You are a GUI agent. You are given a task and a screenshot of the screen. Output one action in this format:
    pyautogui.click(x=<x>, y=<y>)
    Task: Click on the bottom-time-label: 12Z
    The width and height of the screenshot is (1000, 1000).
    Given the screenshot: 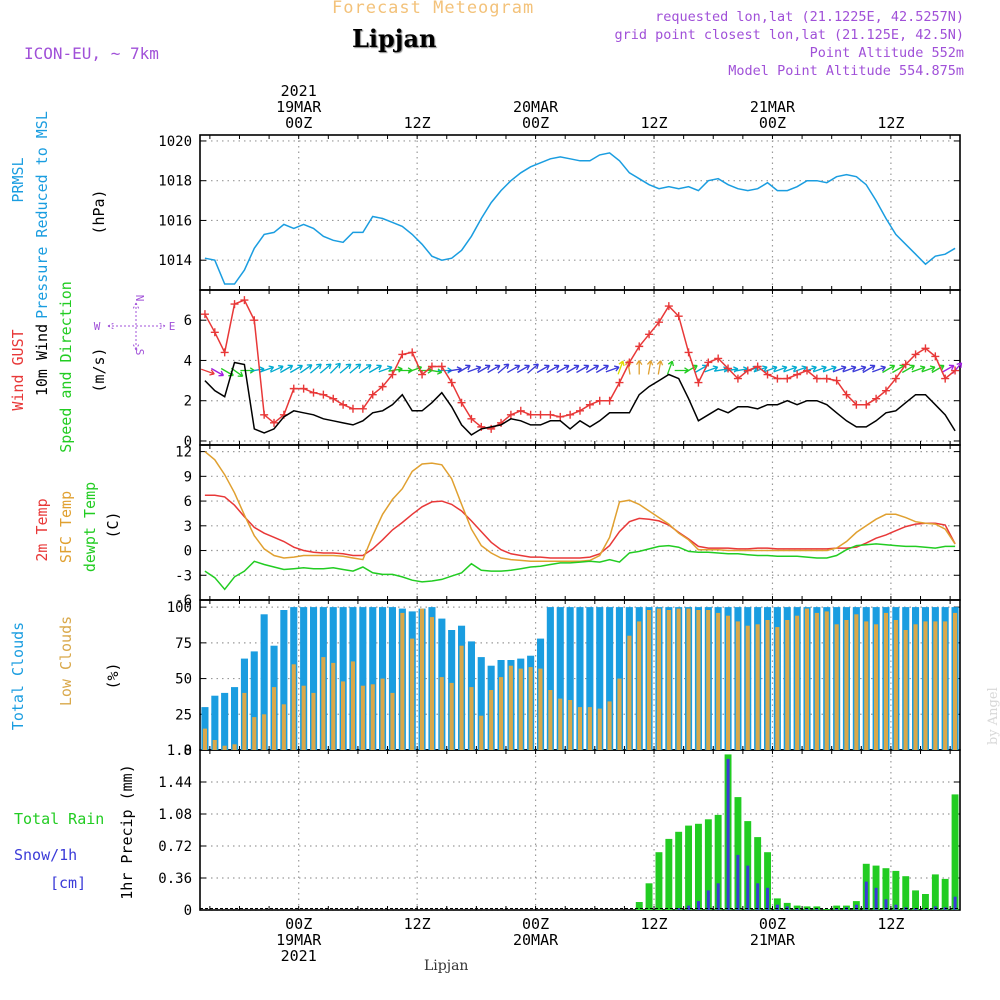 What is the action you would take?
    pyautogui.click(x=417, y=924)
    